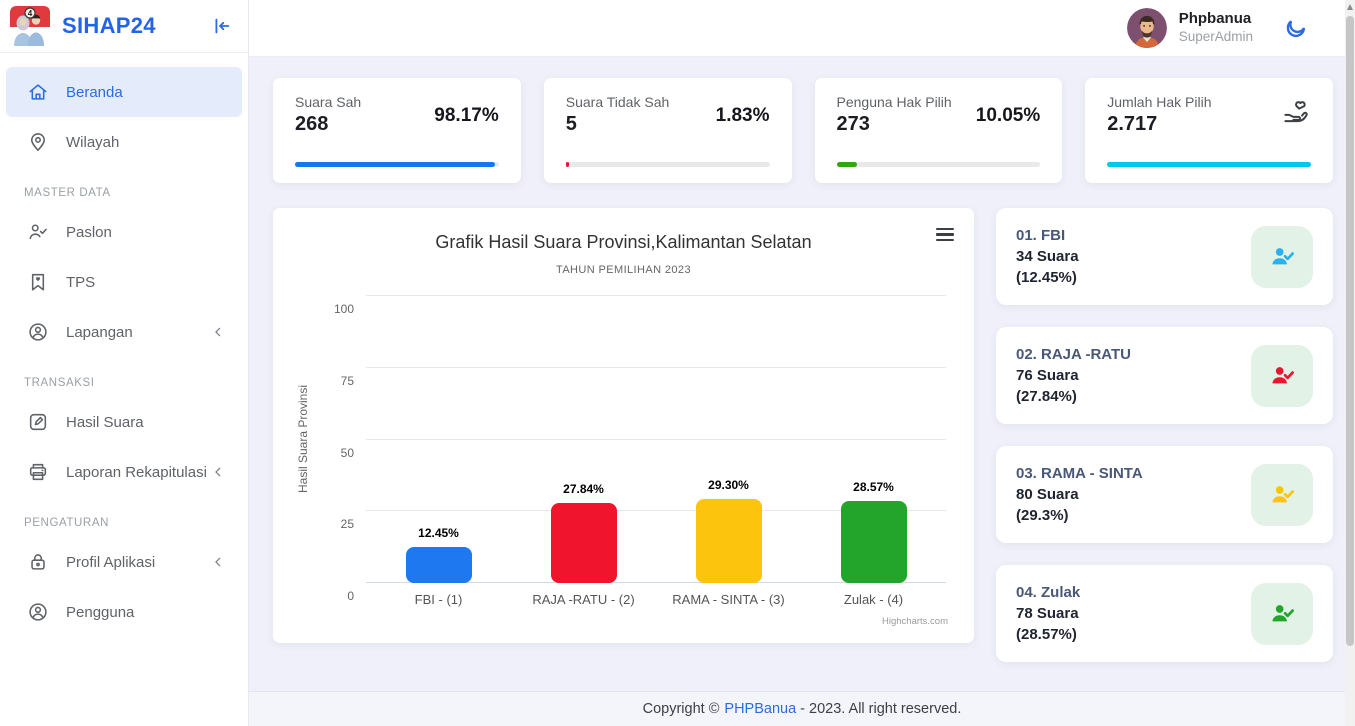 The height and width of the screenshot is (726, 1355). Describe the element at coordinates (124, 282) in the screenshot. I see `sidebar-item-tps: TPS` at that location.